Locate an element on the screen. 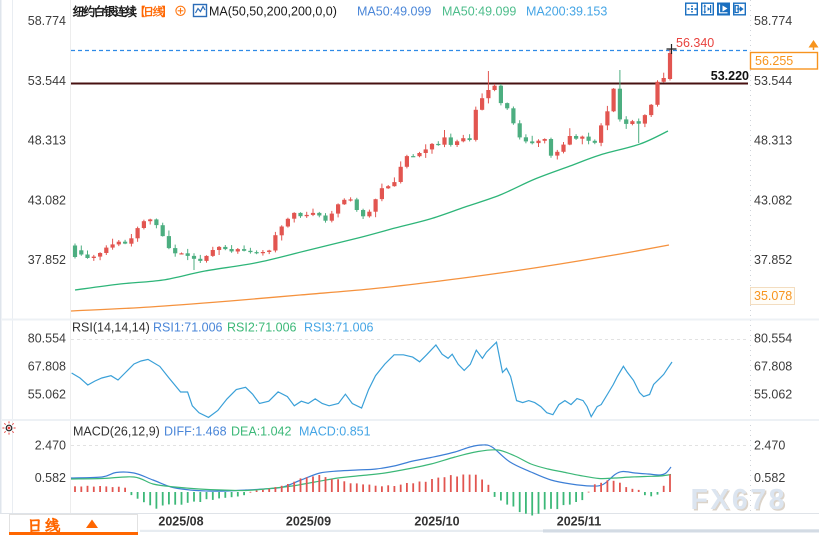  svg-text: RSI3:71.006 is located at coordinates (339, 328).